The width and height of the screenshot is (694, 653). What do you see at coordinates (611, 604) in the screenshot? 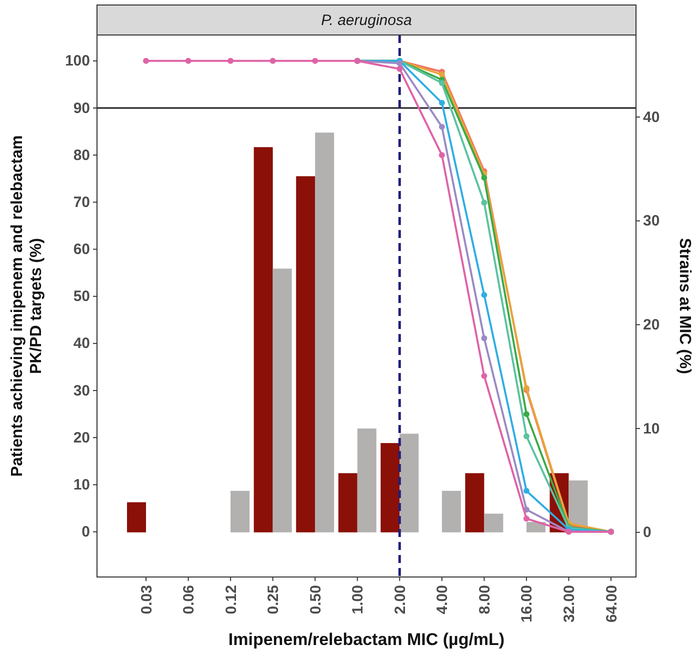
I see `x-tick-label: 64.00` at bounding box center [611, 604].